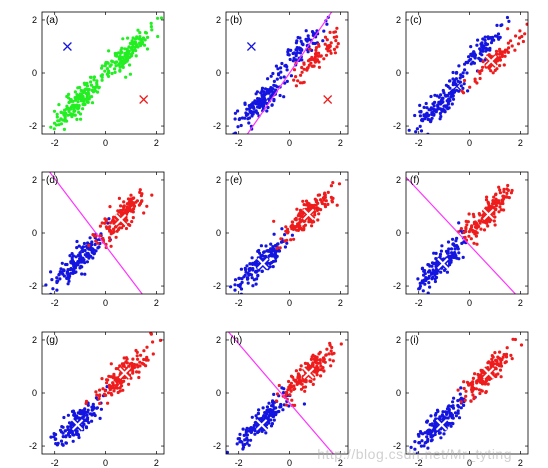  What do you see at coordinates (96, 233) in the screenshot?
I see `decision-boundary` at bounding box center [96, 233].